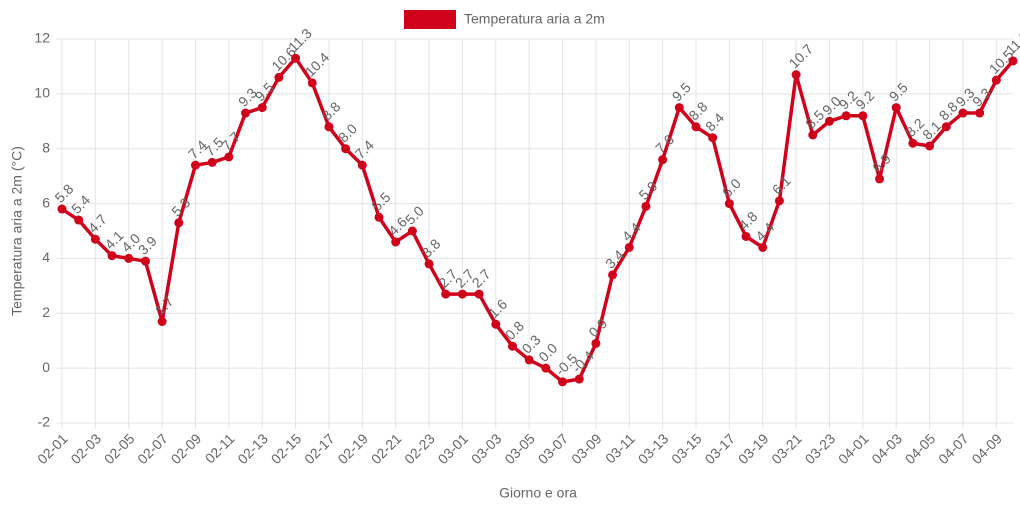 This screenshot has width=1020, height=510. What do you see at coordinates (119, 448) in the screenshot?
I see `x-tick-label: 02-05` at bounding box center [119, 448].